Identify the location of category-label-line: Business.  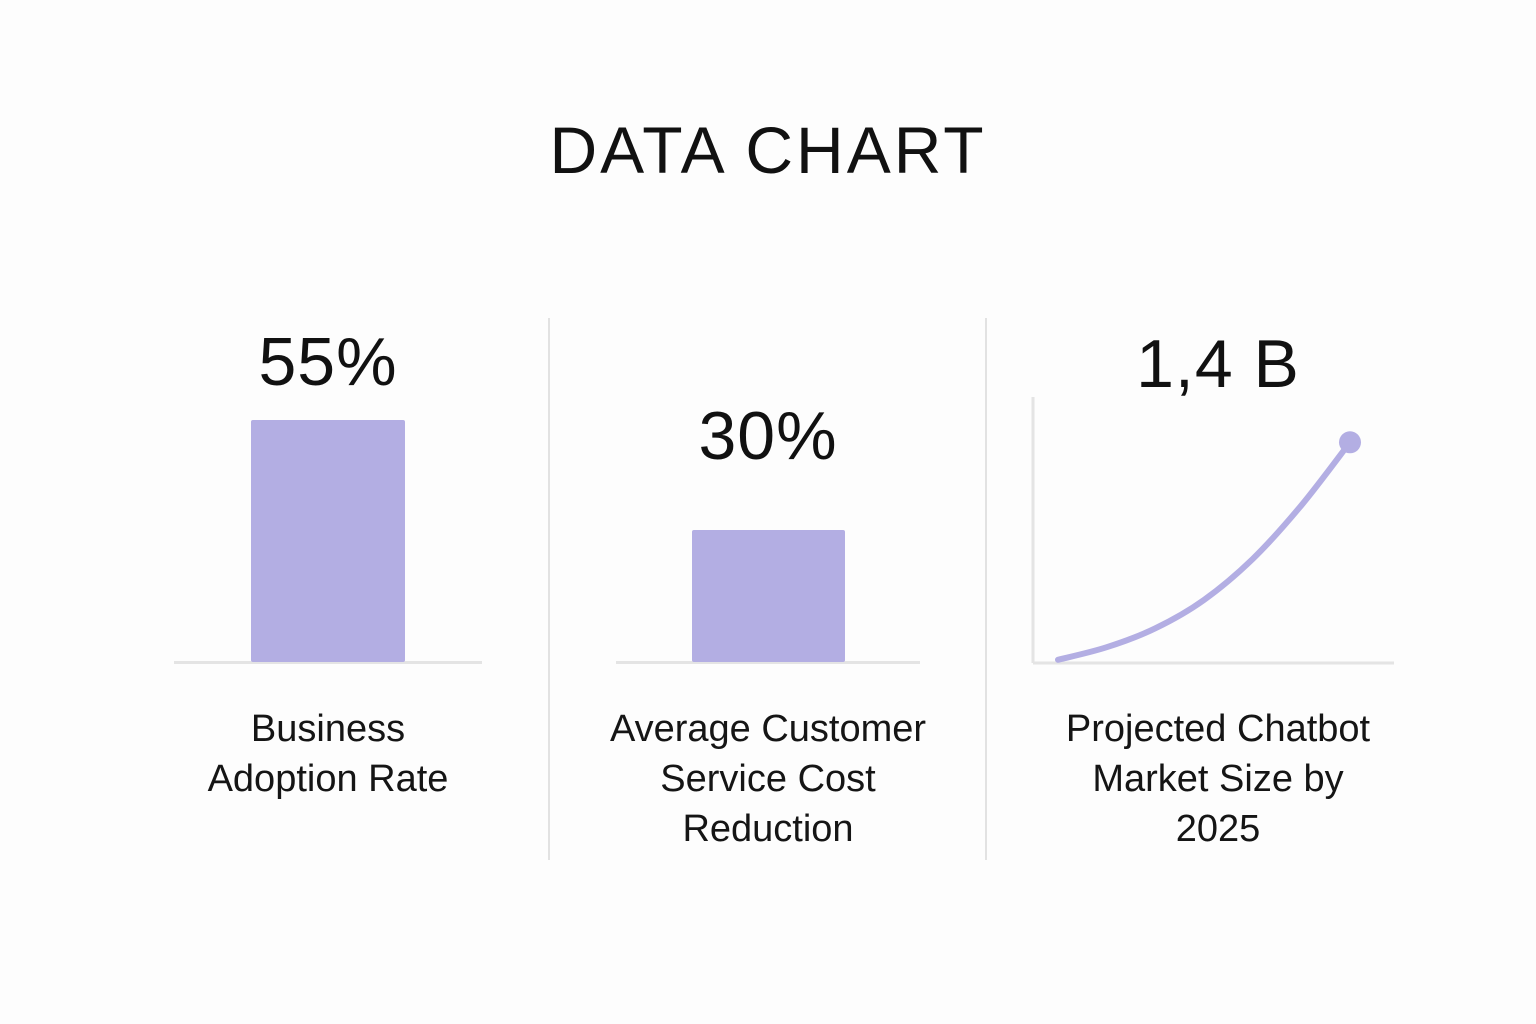
(328, 729).